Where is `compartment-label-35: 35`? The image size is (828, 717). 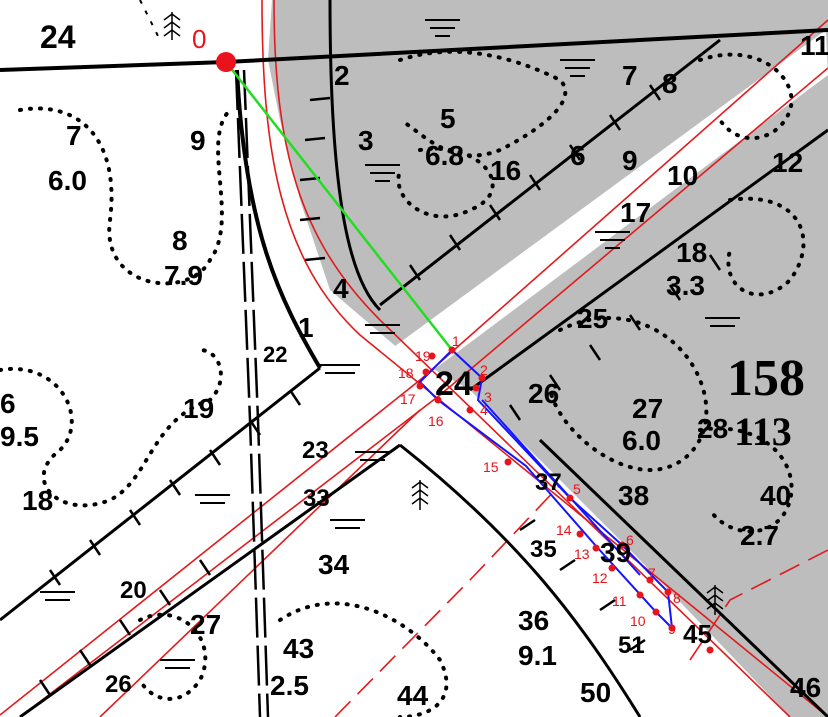
compartment-label-35: 35 is located at coordinates (543, 549).